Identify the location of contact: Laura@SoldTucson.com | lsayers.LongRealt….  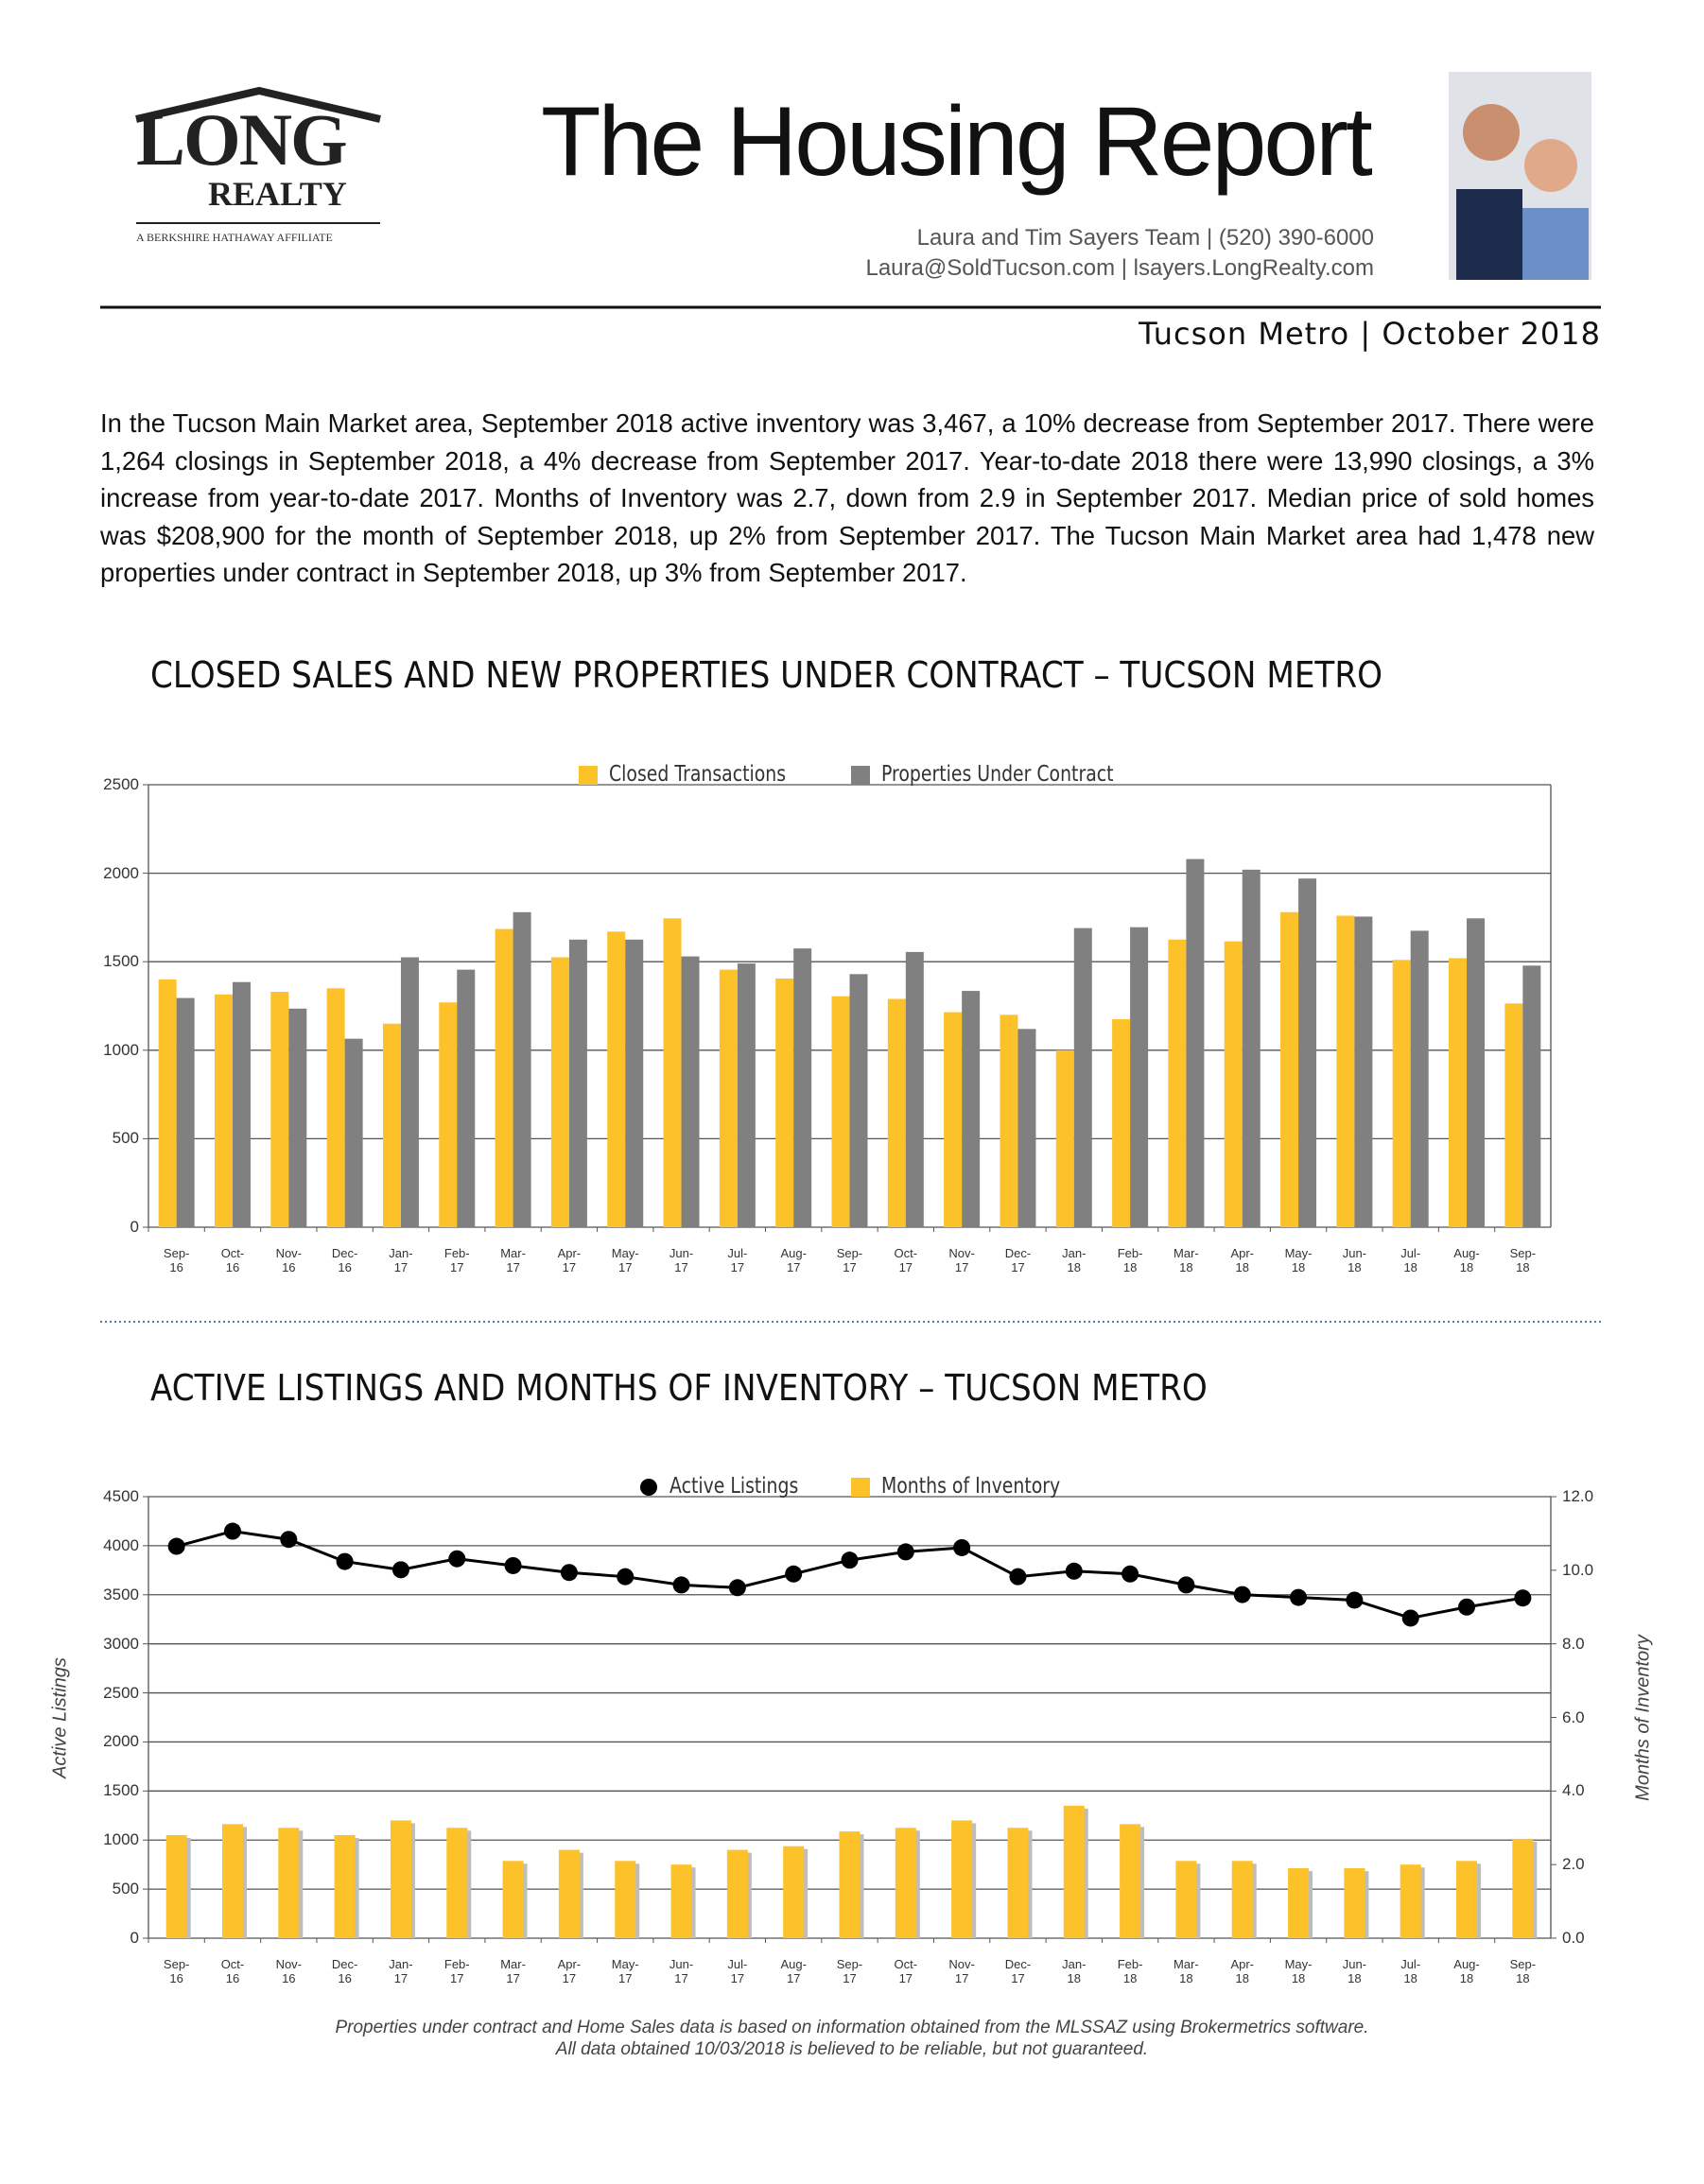
(1119, 268).